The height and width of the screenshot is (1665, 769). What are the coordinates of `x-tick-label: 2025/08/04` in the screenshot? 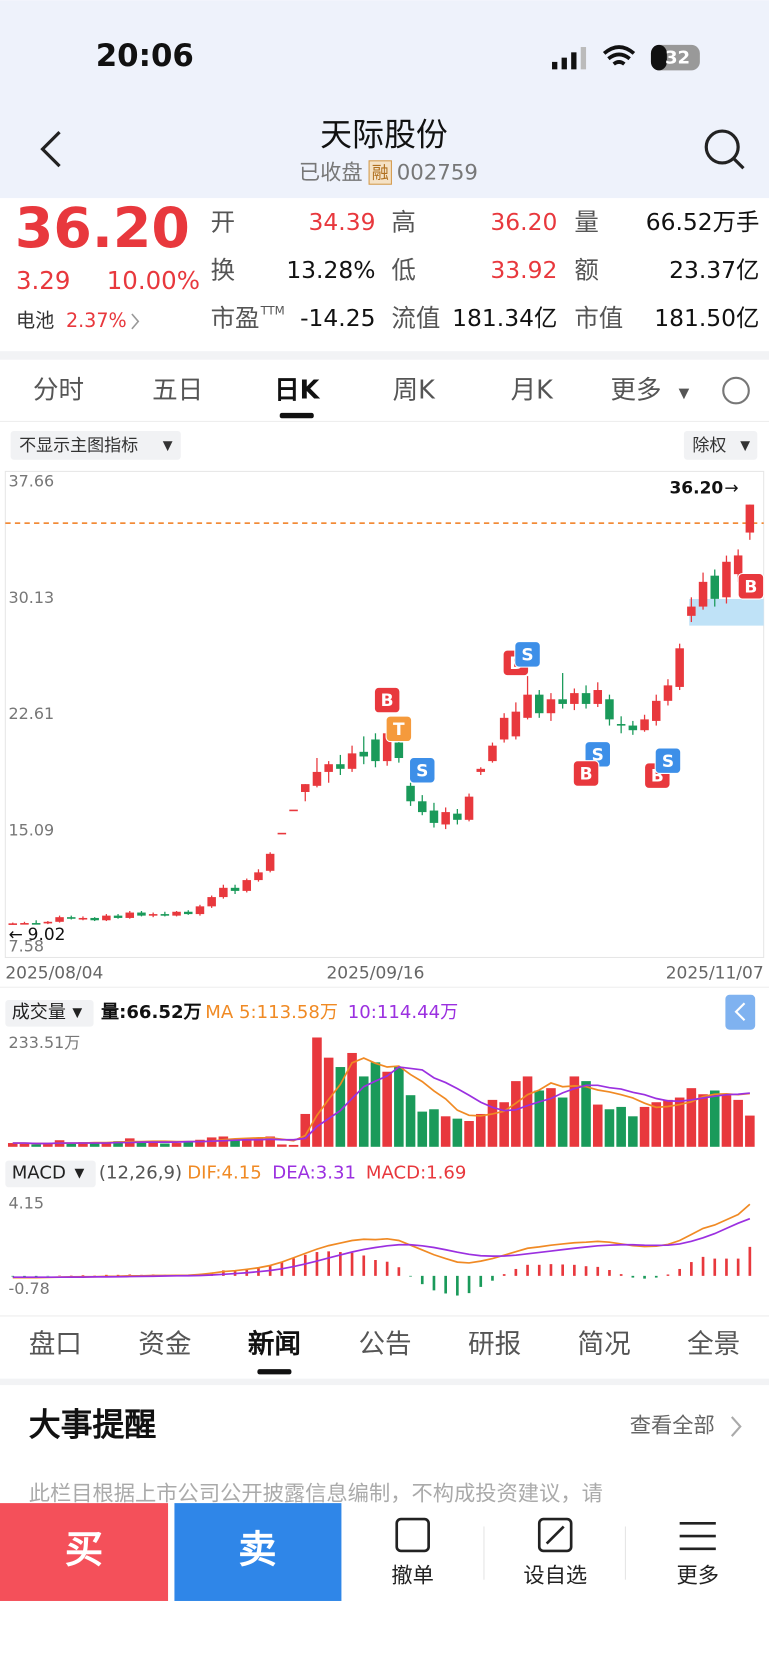 It's located at (54, 973).